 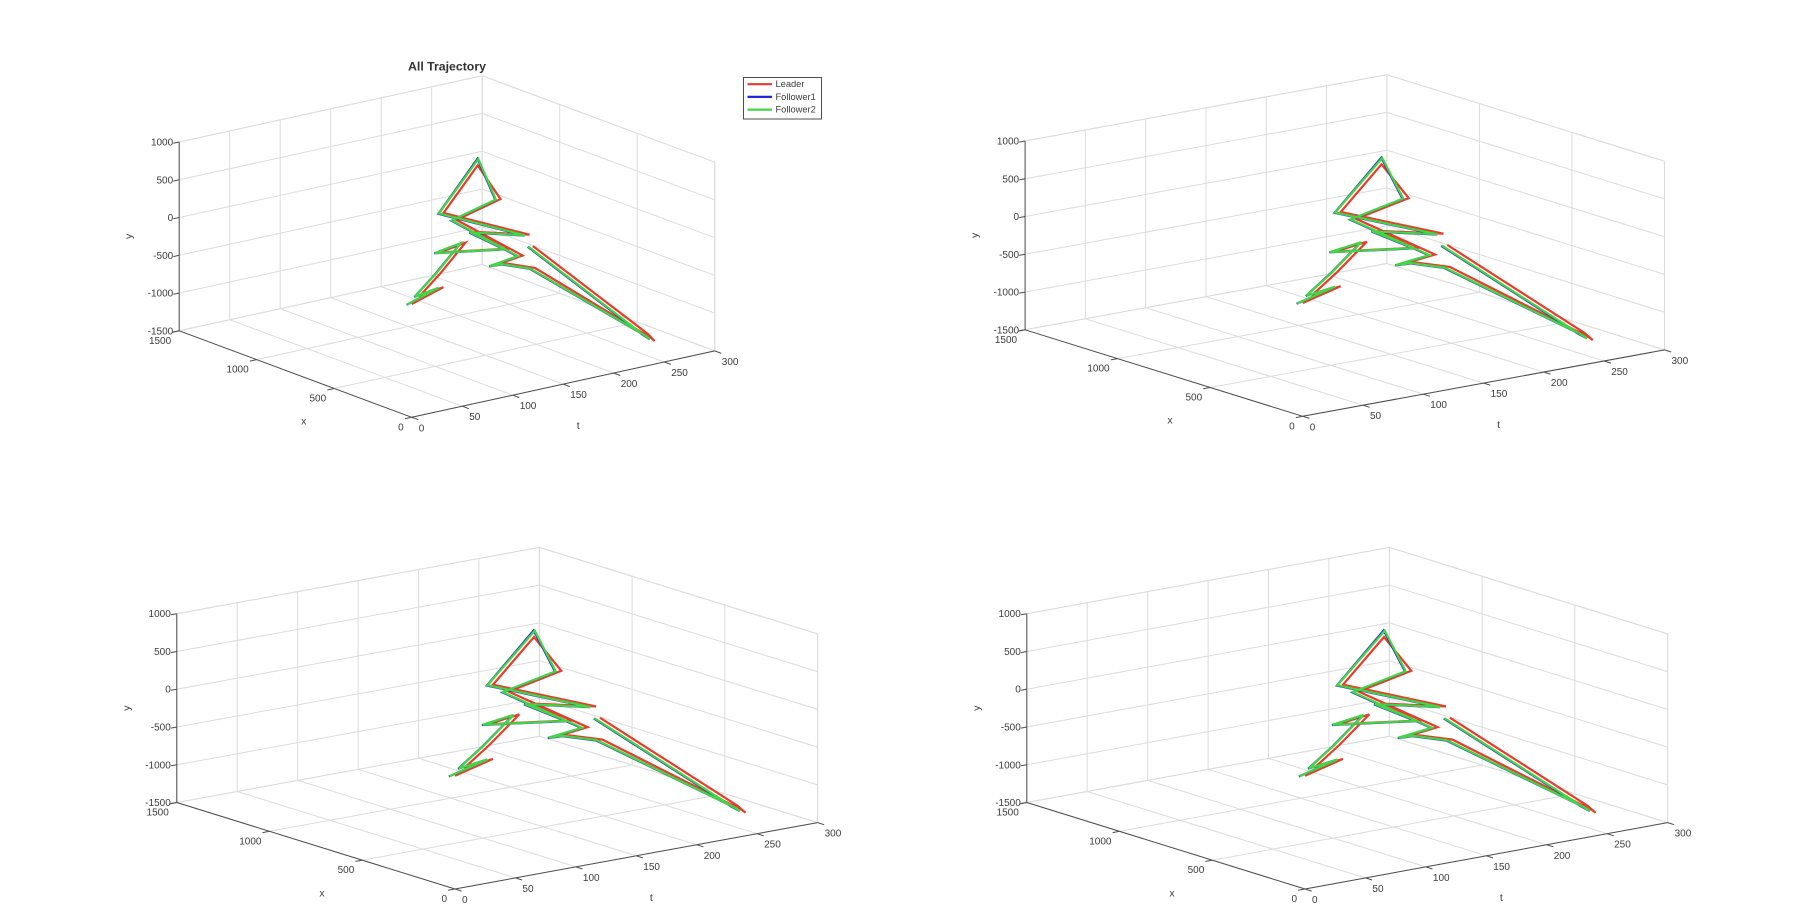 What do you see at coordinates (578, 426) in the screenshot?
I see `axis-label-t: t` at bounding box center [578, 426].